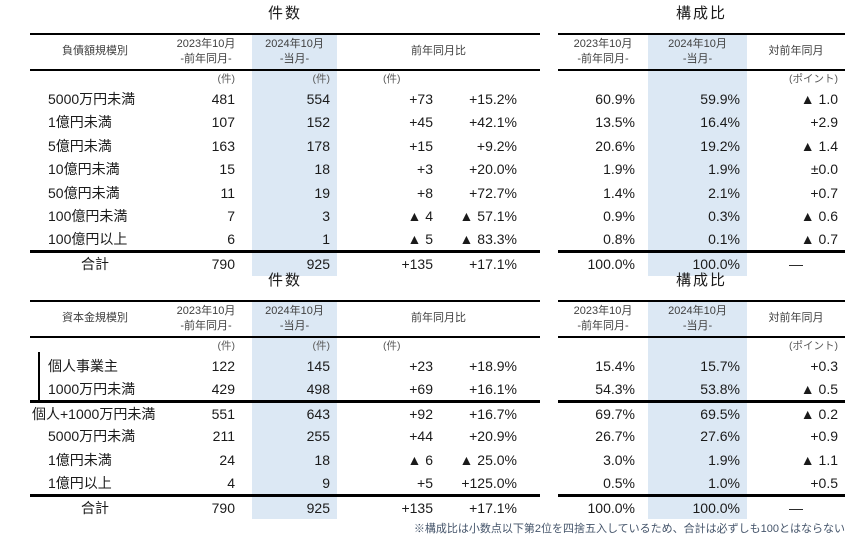 The width and height of the screenshot is (858, 547). Describe the element at coordinates (493, 388) in the screenshot. I see `cell-pct: +16.1%` at that location.